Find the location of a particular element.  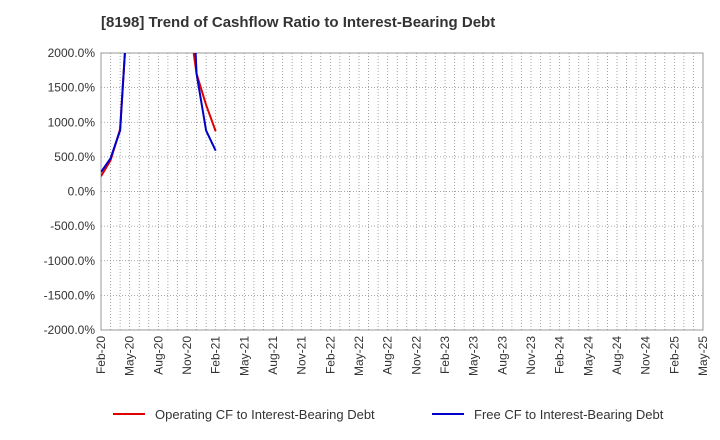

x-tick-label: May-21 is located at coordinates (244, 356).